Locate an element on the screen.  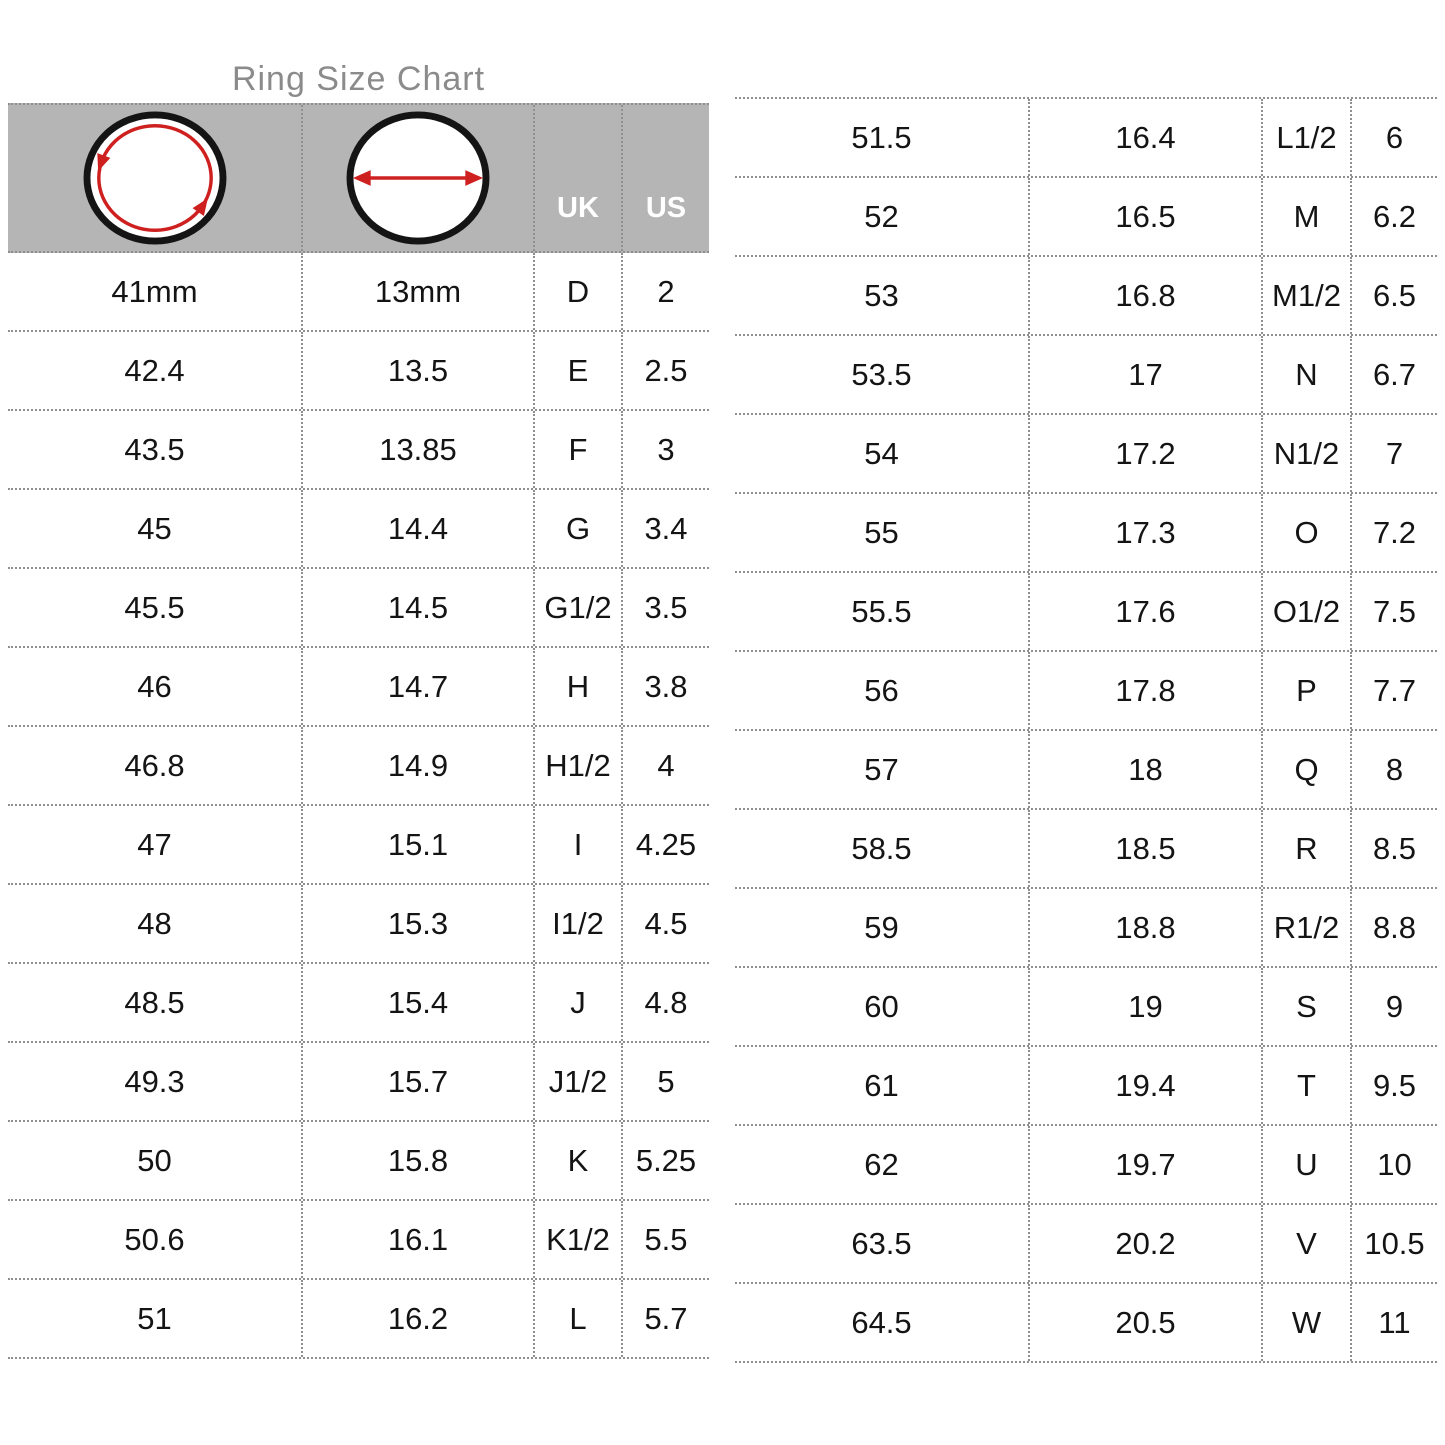
table-row: 56 17.8 P 7.7 is located at coordinates (1086, 691).